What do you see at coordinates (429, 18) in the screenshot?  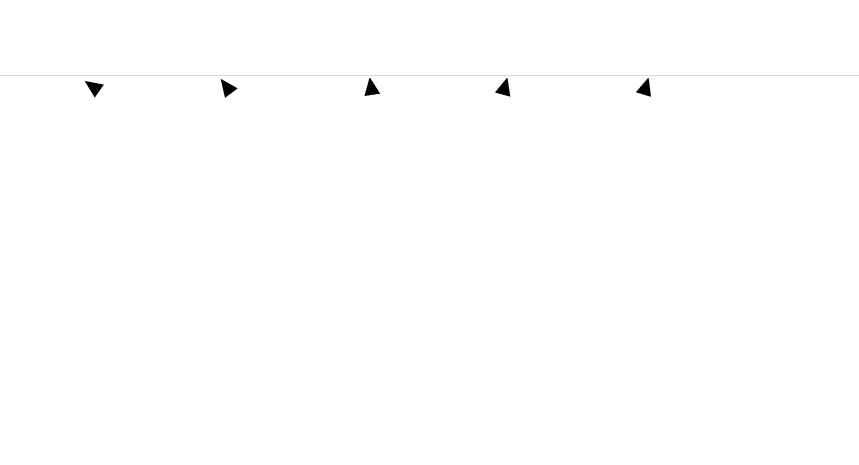 I see `category-header-band` at bounding box center [429, 18].